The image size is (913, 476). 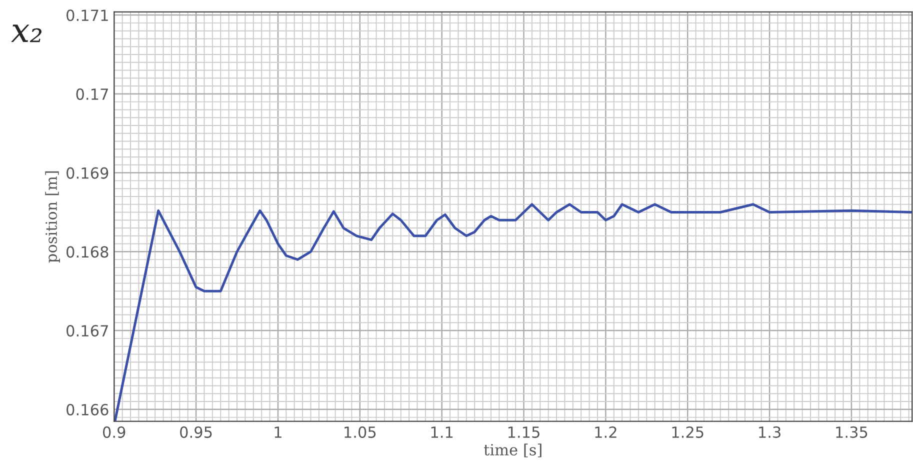 What do you see at coordinates (114, 432) in the screenshot?
I see `x-tick-label: 0.9` at bounding box center [114, 432].